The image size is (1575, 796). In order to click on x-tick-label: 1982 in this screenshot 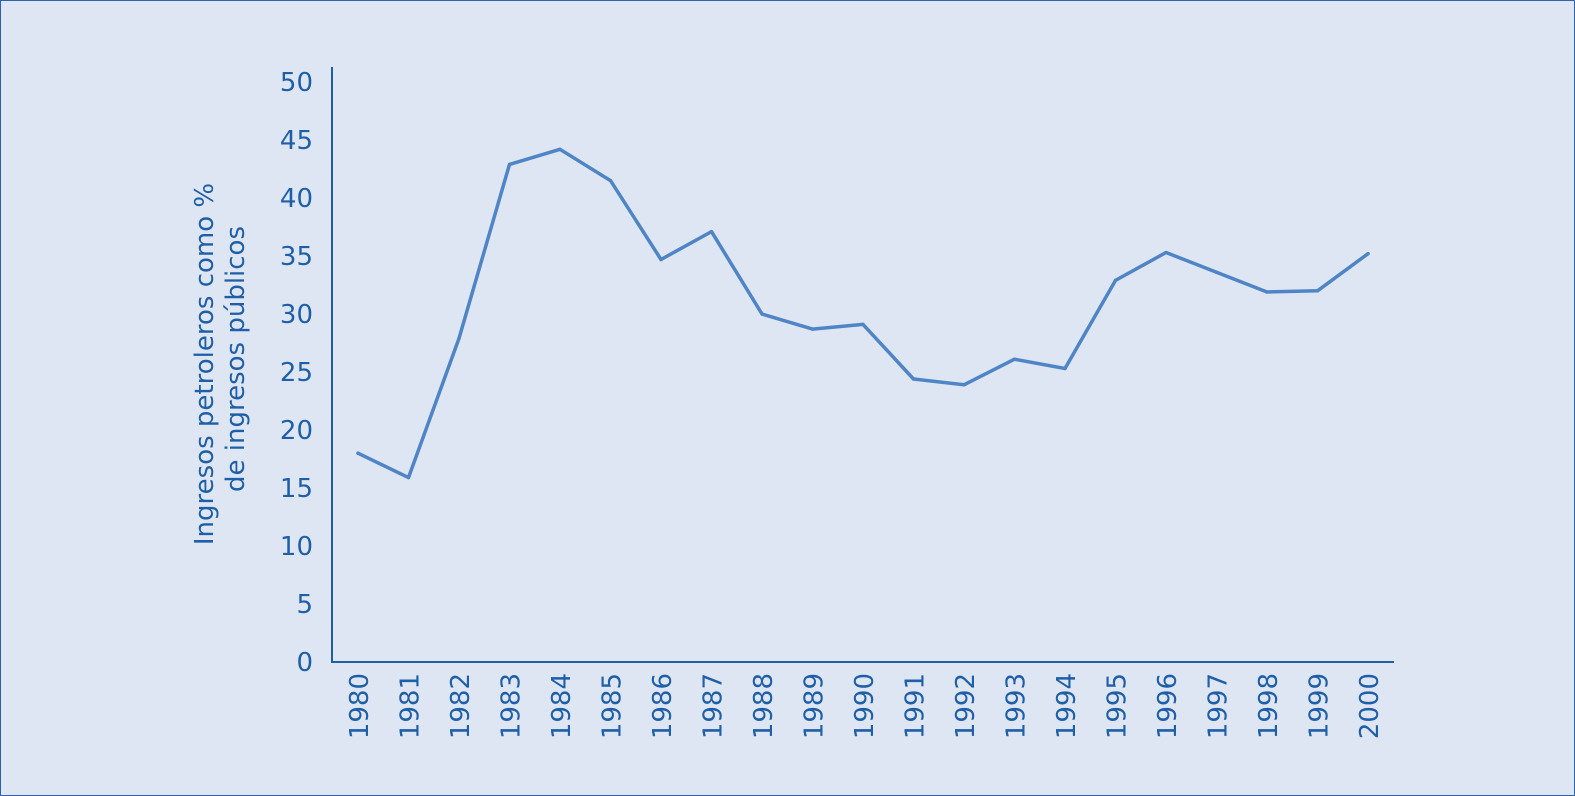, I will do `click(461, 706)`.